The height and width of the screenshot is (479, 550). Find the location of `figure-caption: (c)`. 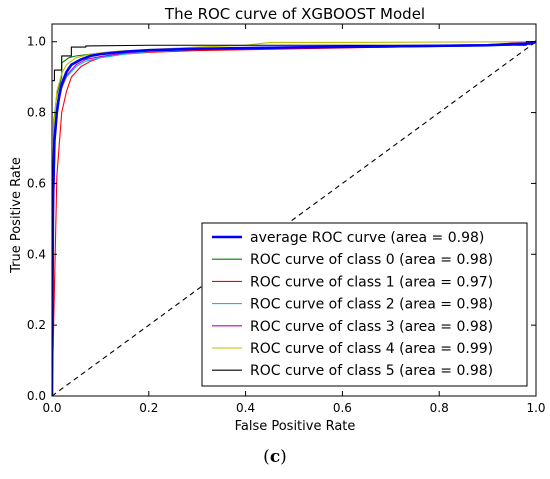

figure-caption: (c) is located at coordinates (275, 457).